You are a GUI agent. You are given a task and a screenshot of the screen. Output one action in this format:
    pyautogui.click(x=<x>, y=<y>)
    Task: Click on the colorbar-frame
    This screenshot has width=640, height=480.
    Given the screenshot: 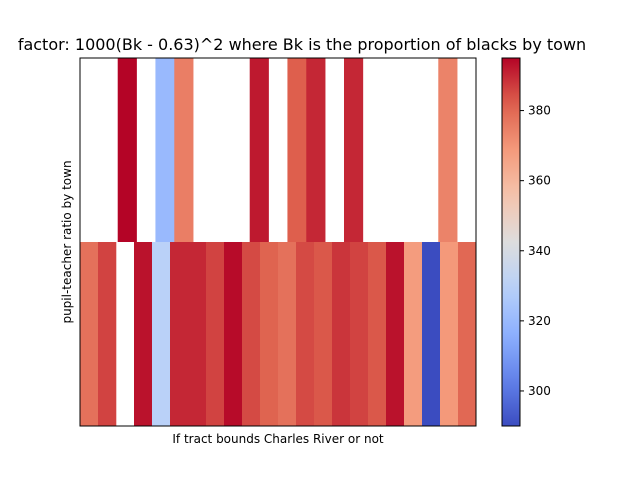 What is the action you would take?
    pyautogui.click(x=511, y=242)
    